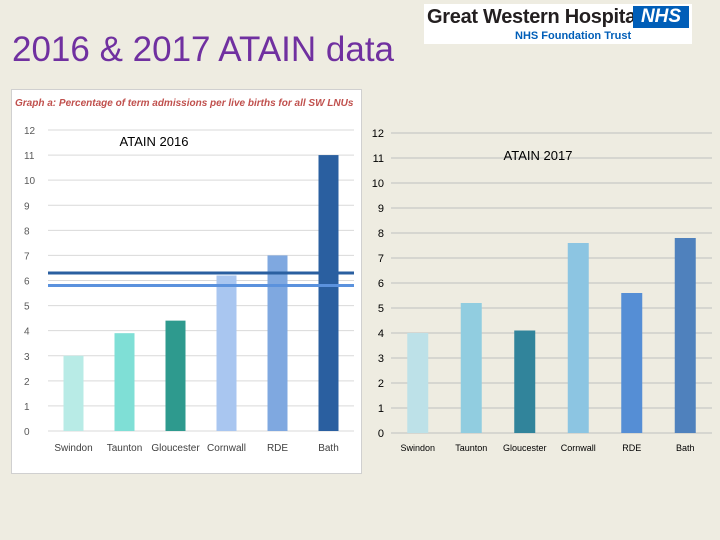 The image size is (720, 540). I want to click on chart-2017-title: ATAIN 2017, so click(538, 155).